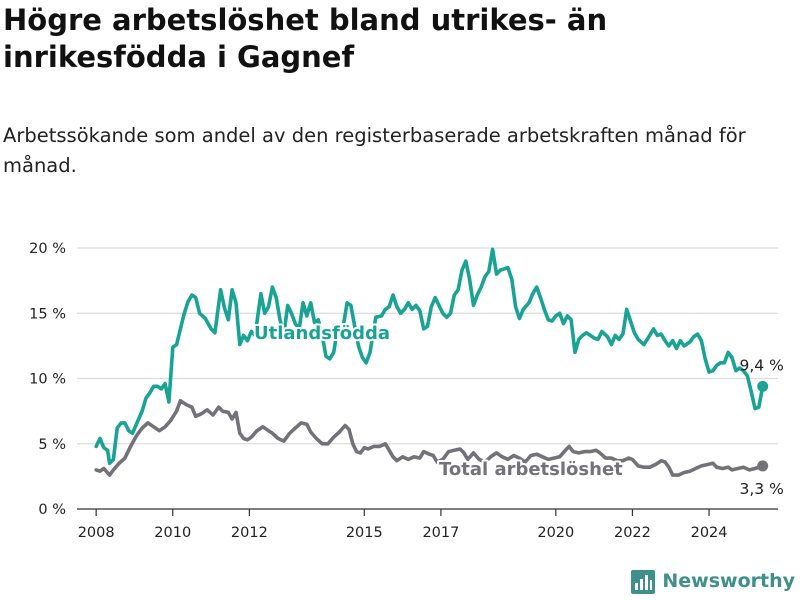 This screenshot has height=600, width=800. I want to click on brand-name: Newsworthy, so click(728, 581).